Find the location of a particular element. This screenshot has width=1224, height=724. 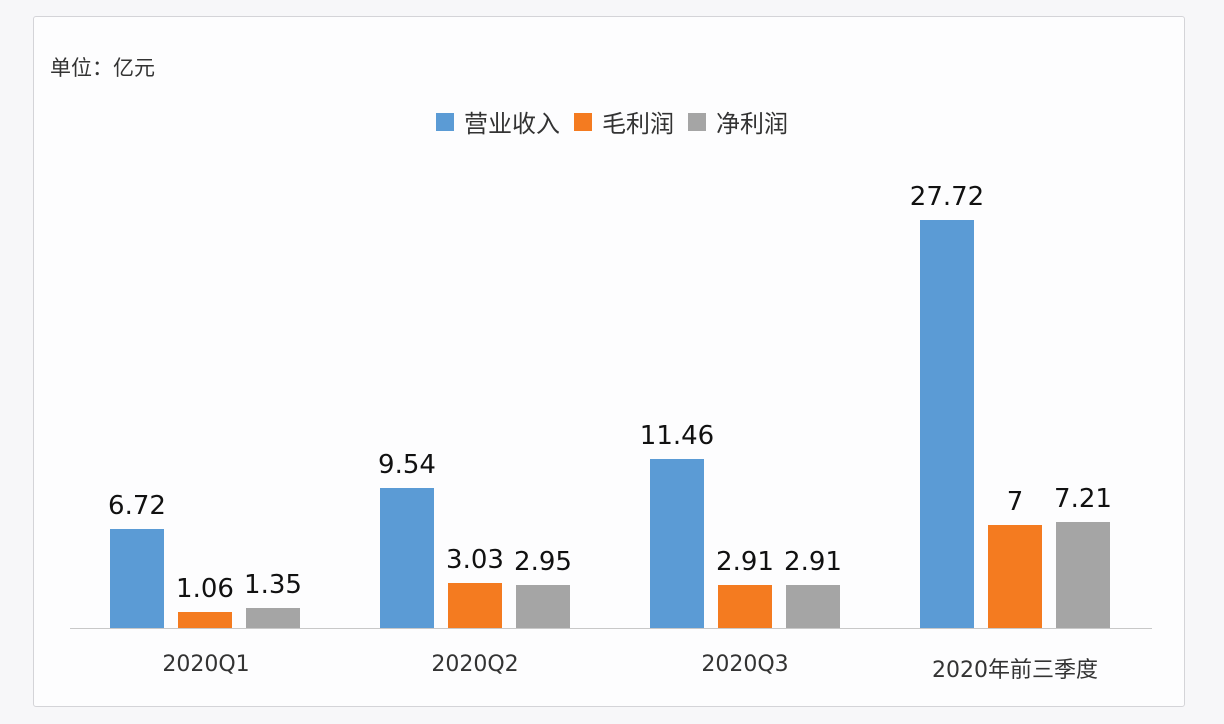

chart-legend: 营业收入 毛利润 净利润 is located at coordinates (612, 121).